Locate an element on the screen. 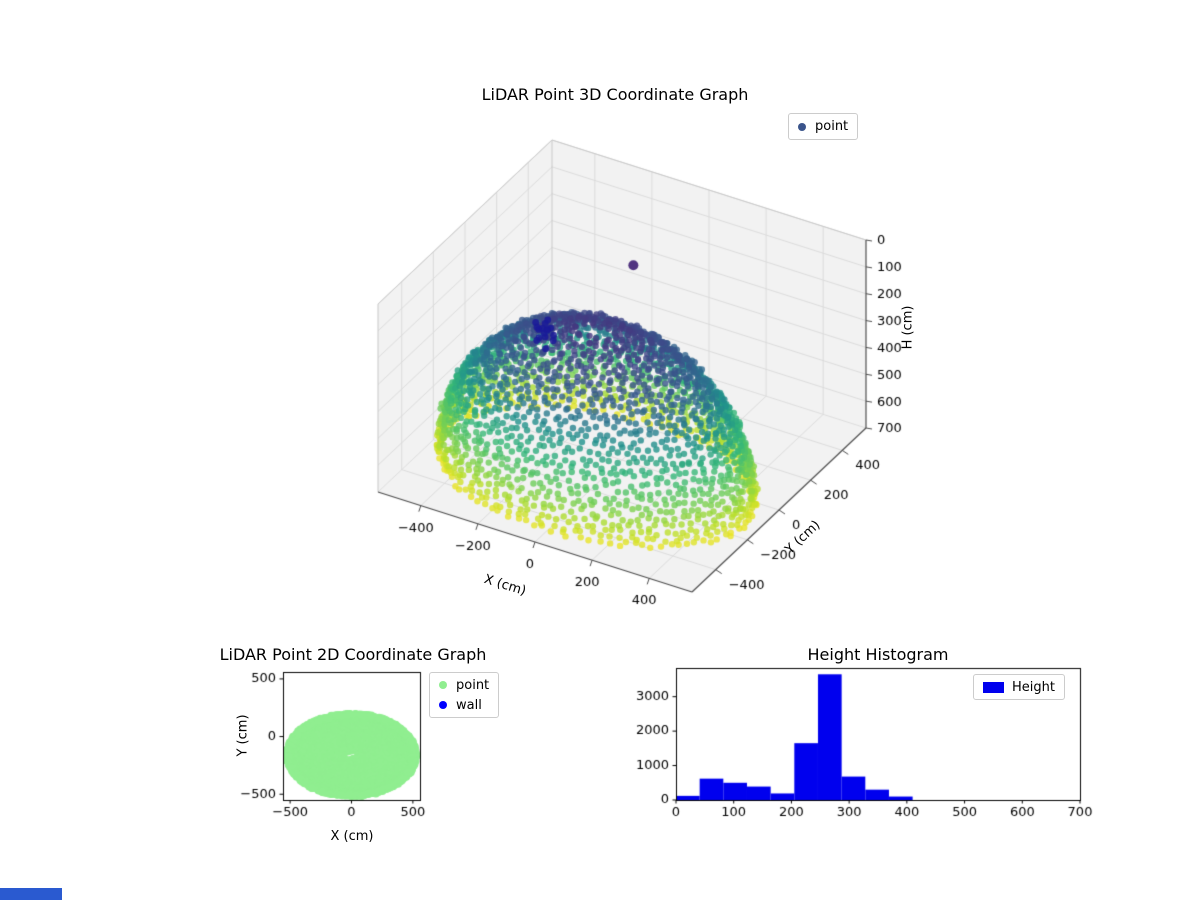 Image resolution: width=1200 pixels, height=900 pixels. plot3d-legend-row: point is located at coordinates (823, 126).